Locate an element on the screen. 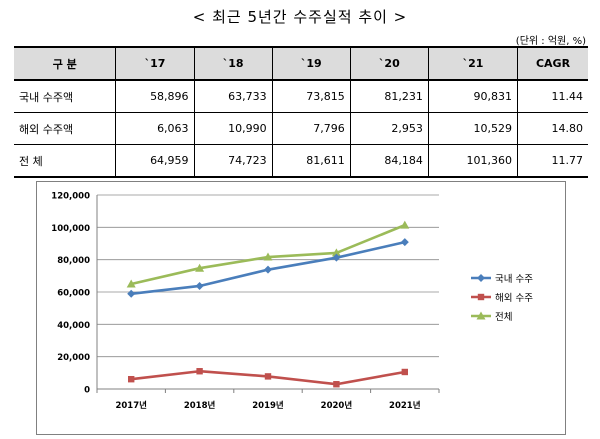 Image resolution: width=600 pixels, height=439 pixels. table-header-row: 구 분 `17 `18 `19 `20 `21 CAGR is located at coordinates (301, 63).